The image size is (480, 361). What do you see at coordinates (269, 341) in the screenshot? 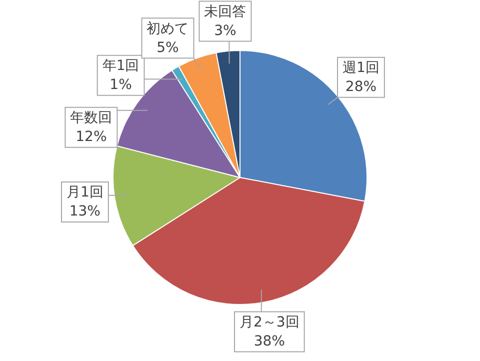
I see `data-label: 38%` at bounding box center [269, 341].